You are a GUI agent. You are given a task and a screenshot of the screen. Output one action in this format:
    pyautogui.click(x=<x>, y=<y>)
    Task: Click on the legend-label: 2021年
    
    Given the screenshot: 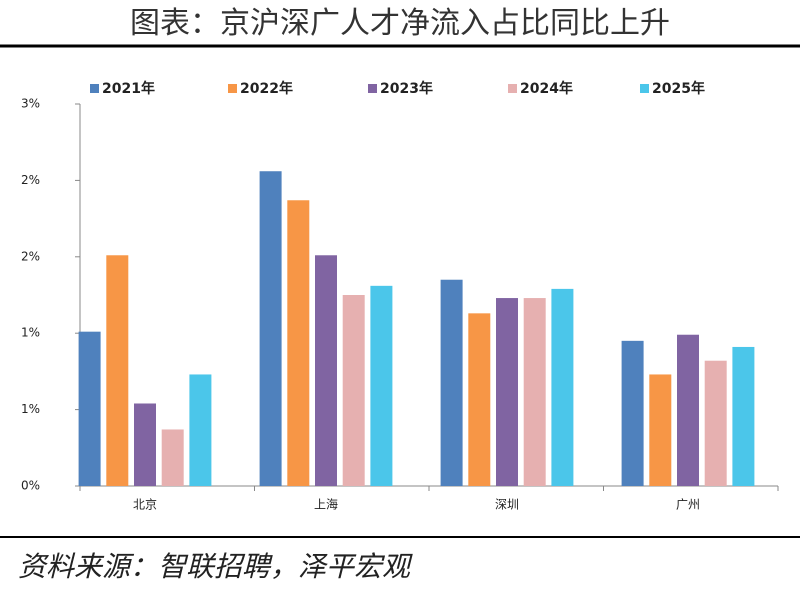 What is the action you would take?
    pyautogui.click(x=128, y=88)
    